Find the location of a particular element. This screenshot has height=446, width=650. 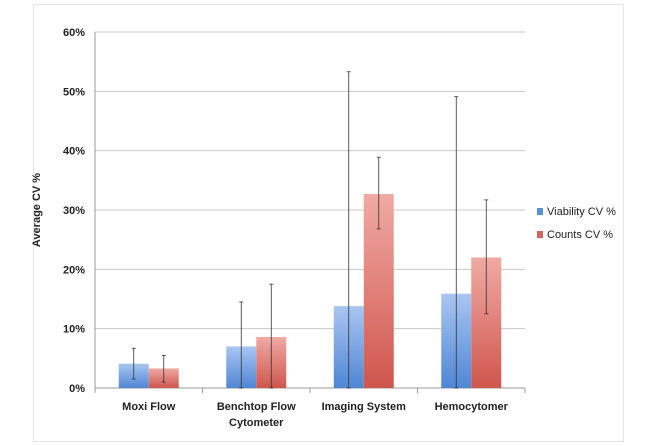

category-label: Benchtop Flow is located at coordinates (256, 407).